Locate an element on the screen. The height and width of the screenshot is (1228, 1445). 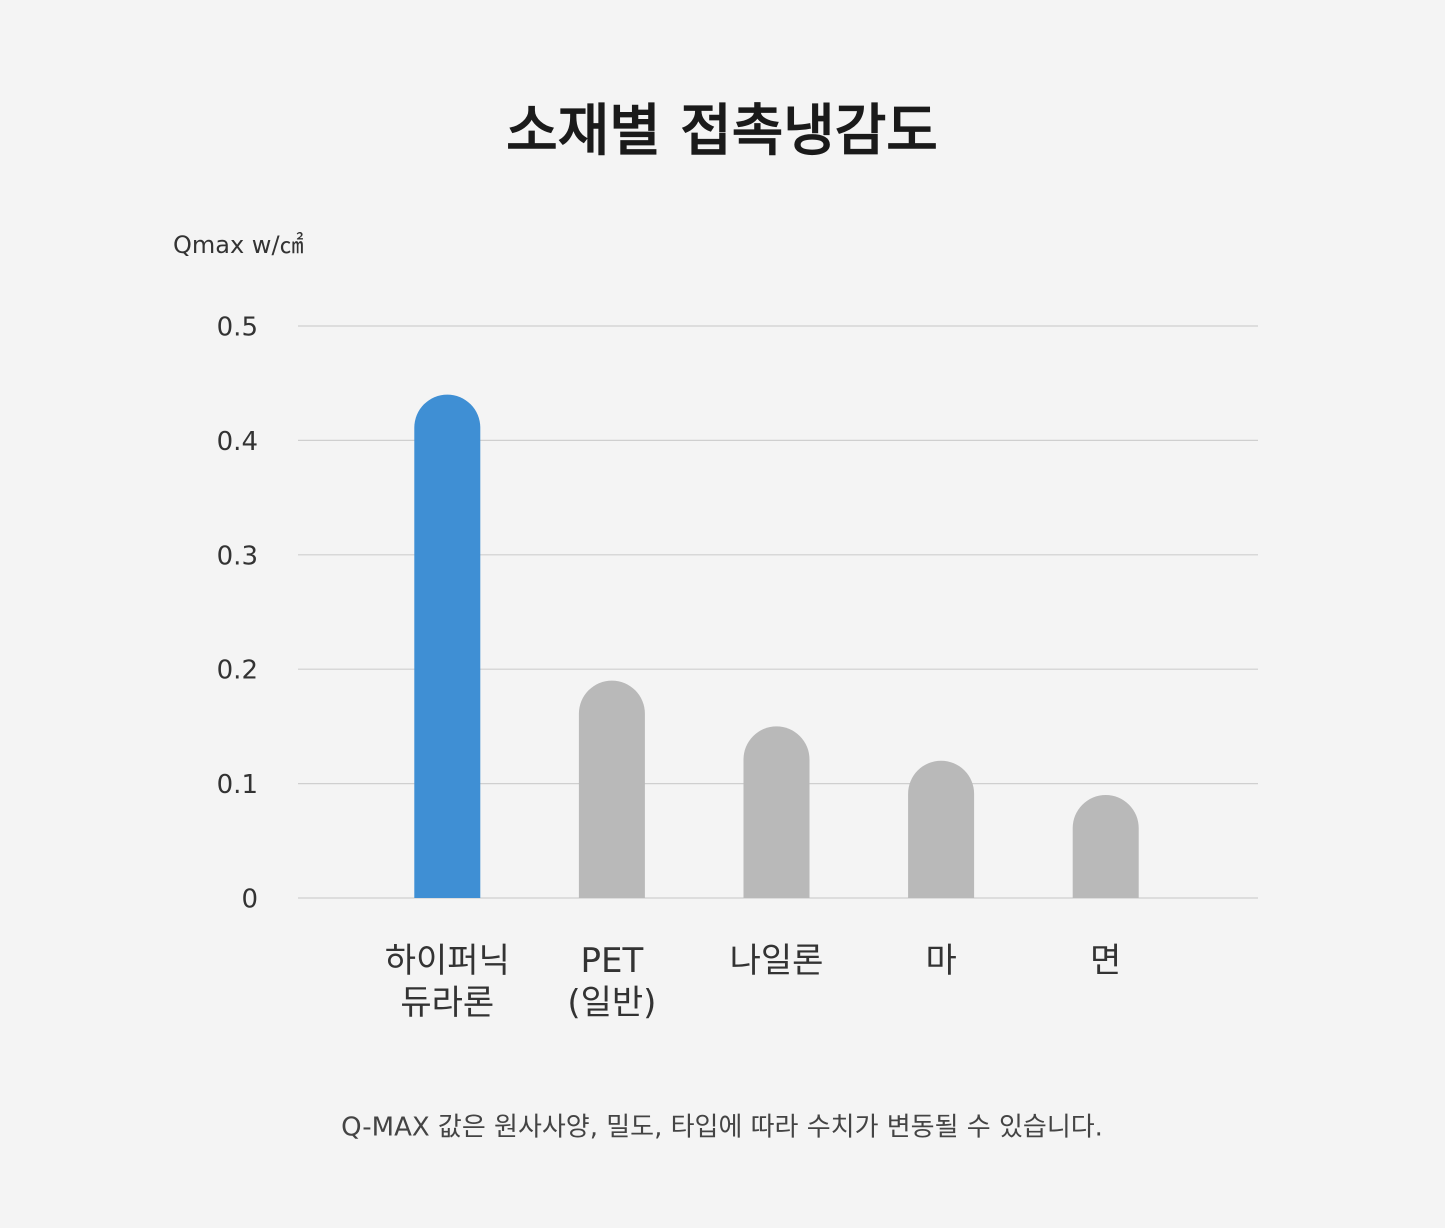
x-tick-label: 마 is located at coordinates (941, 961).